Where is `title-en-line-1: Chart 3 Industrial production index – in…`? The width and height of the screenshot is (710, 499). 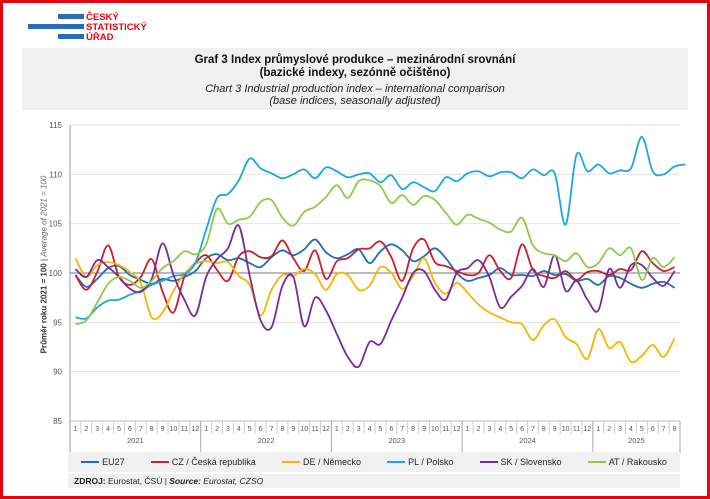 title-en-line-1: Chart 3 Industrial production index – in… is located at coordinates (355, 89).